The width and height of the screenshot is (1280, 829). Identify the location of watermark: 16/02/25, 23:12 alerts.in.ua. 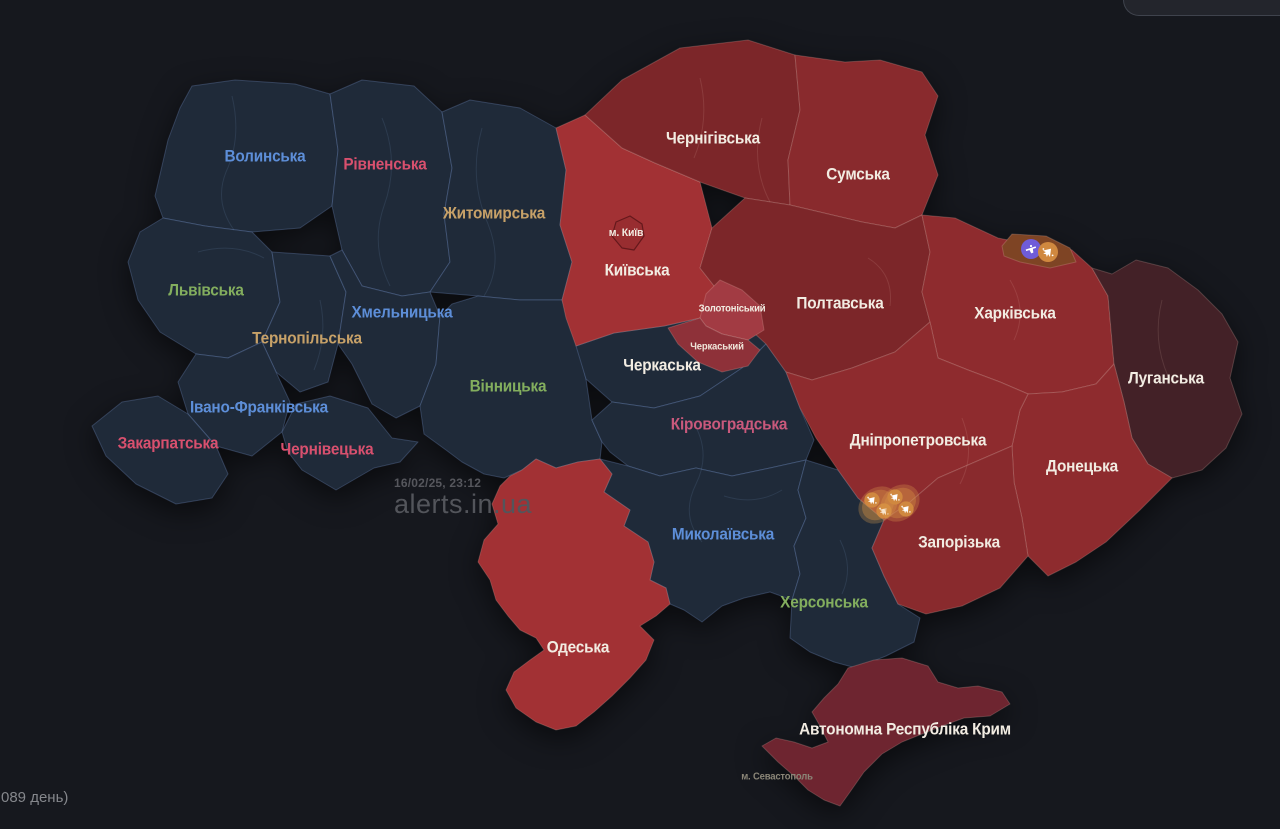
(463, 497).